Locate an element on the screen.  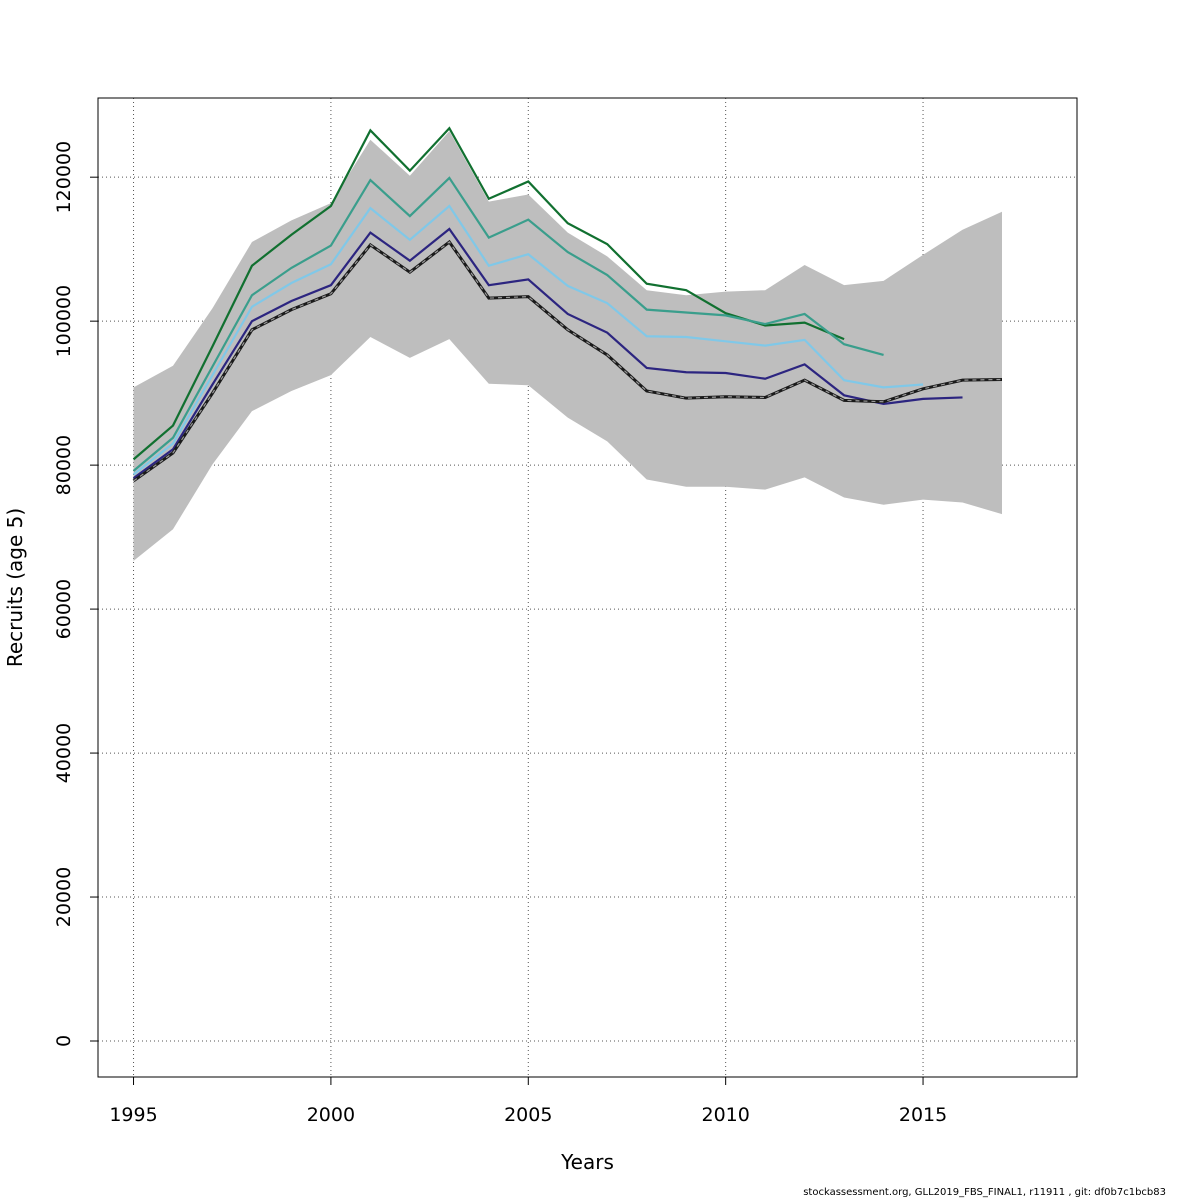
x-tick-label: 2010 is located at coordinates (725, 1115).